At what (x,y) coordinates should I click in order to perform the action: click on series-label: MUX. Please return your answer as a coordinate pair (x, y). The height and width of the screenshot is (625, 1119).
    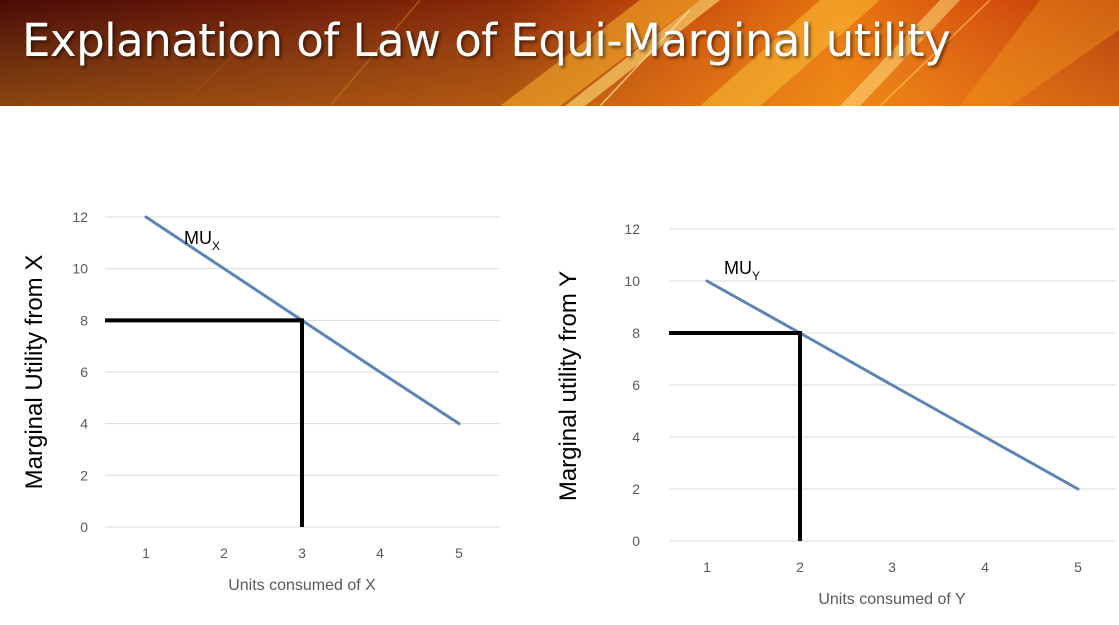
    Looking at the image, I should click on (202, 240).